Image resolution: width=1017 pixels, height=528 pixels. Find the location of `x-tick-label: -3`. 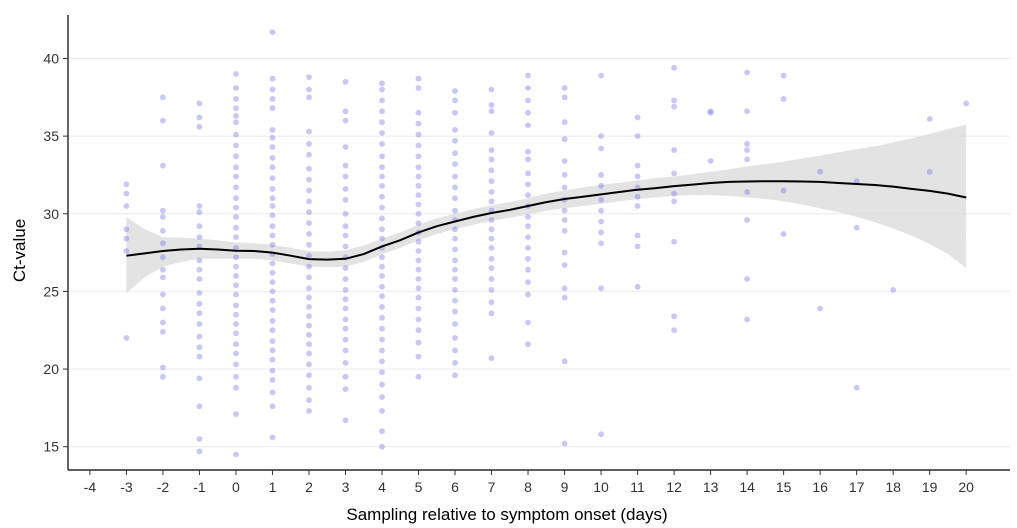

x-tick-label: -3 is located at coordinates (126, 487).